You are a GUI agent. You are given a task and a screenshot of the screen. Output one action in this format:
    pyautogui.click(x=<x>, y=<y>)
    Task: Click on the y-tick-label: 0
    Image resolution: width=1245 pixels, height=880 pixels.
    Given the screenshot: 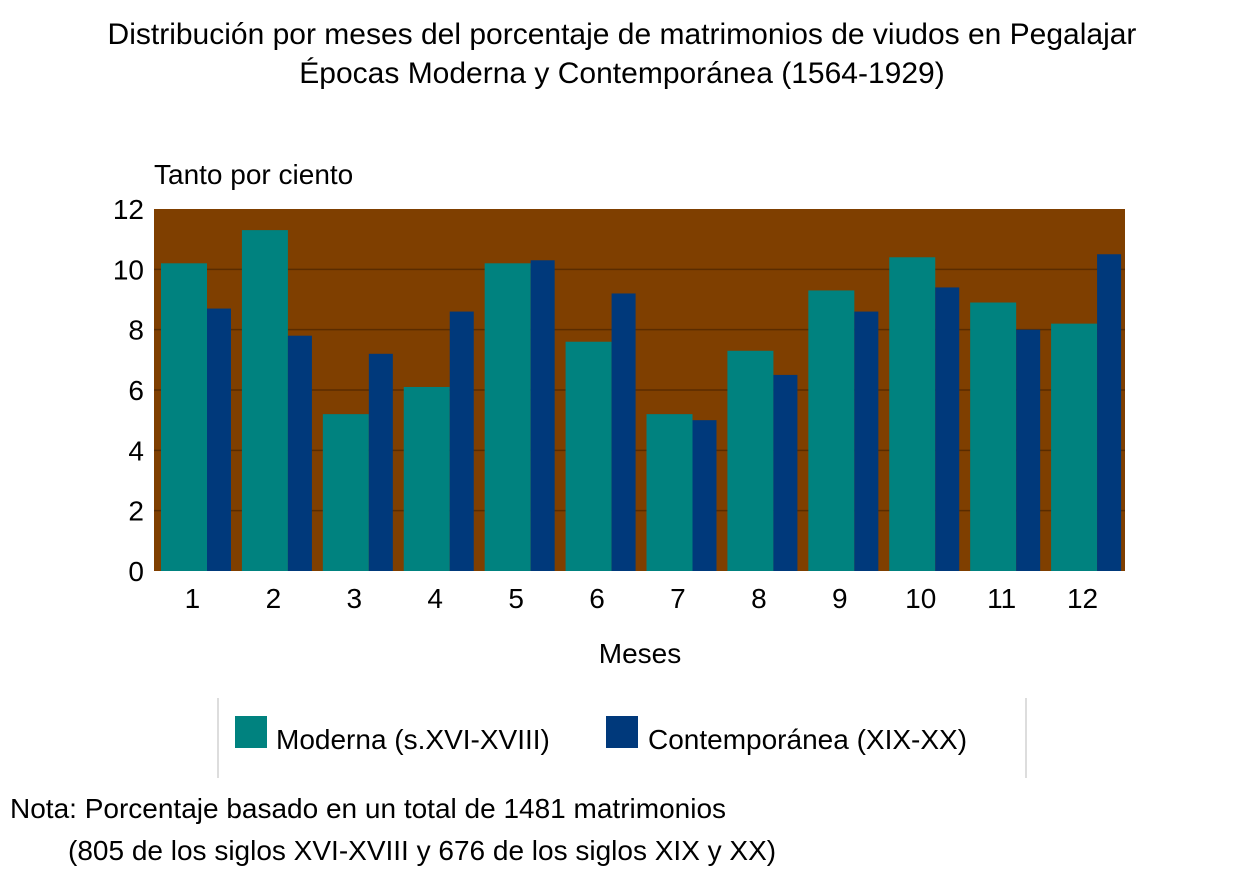 What is the action you would take?
    pyautogui.click(x=136, y=571)
    